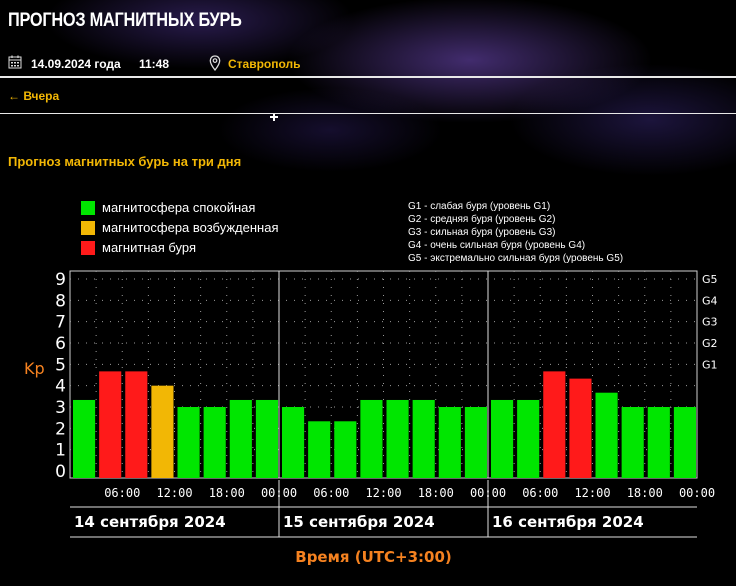  Describe the element at coordinates (60, 451) in the screenshot. I see `y-tick-label: 1` at that location.